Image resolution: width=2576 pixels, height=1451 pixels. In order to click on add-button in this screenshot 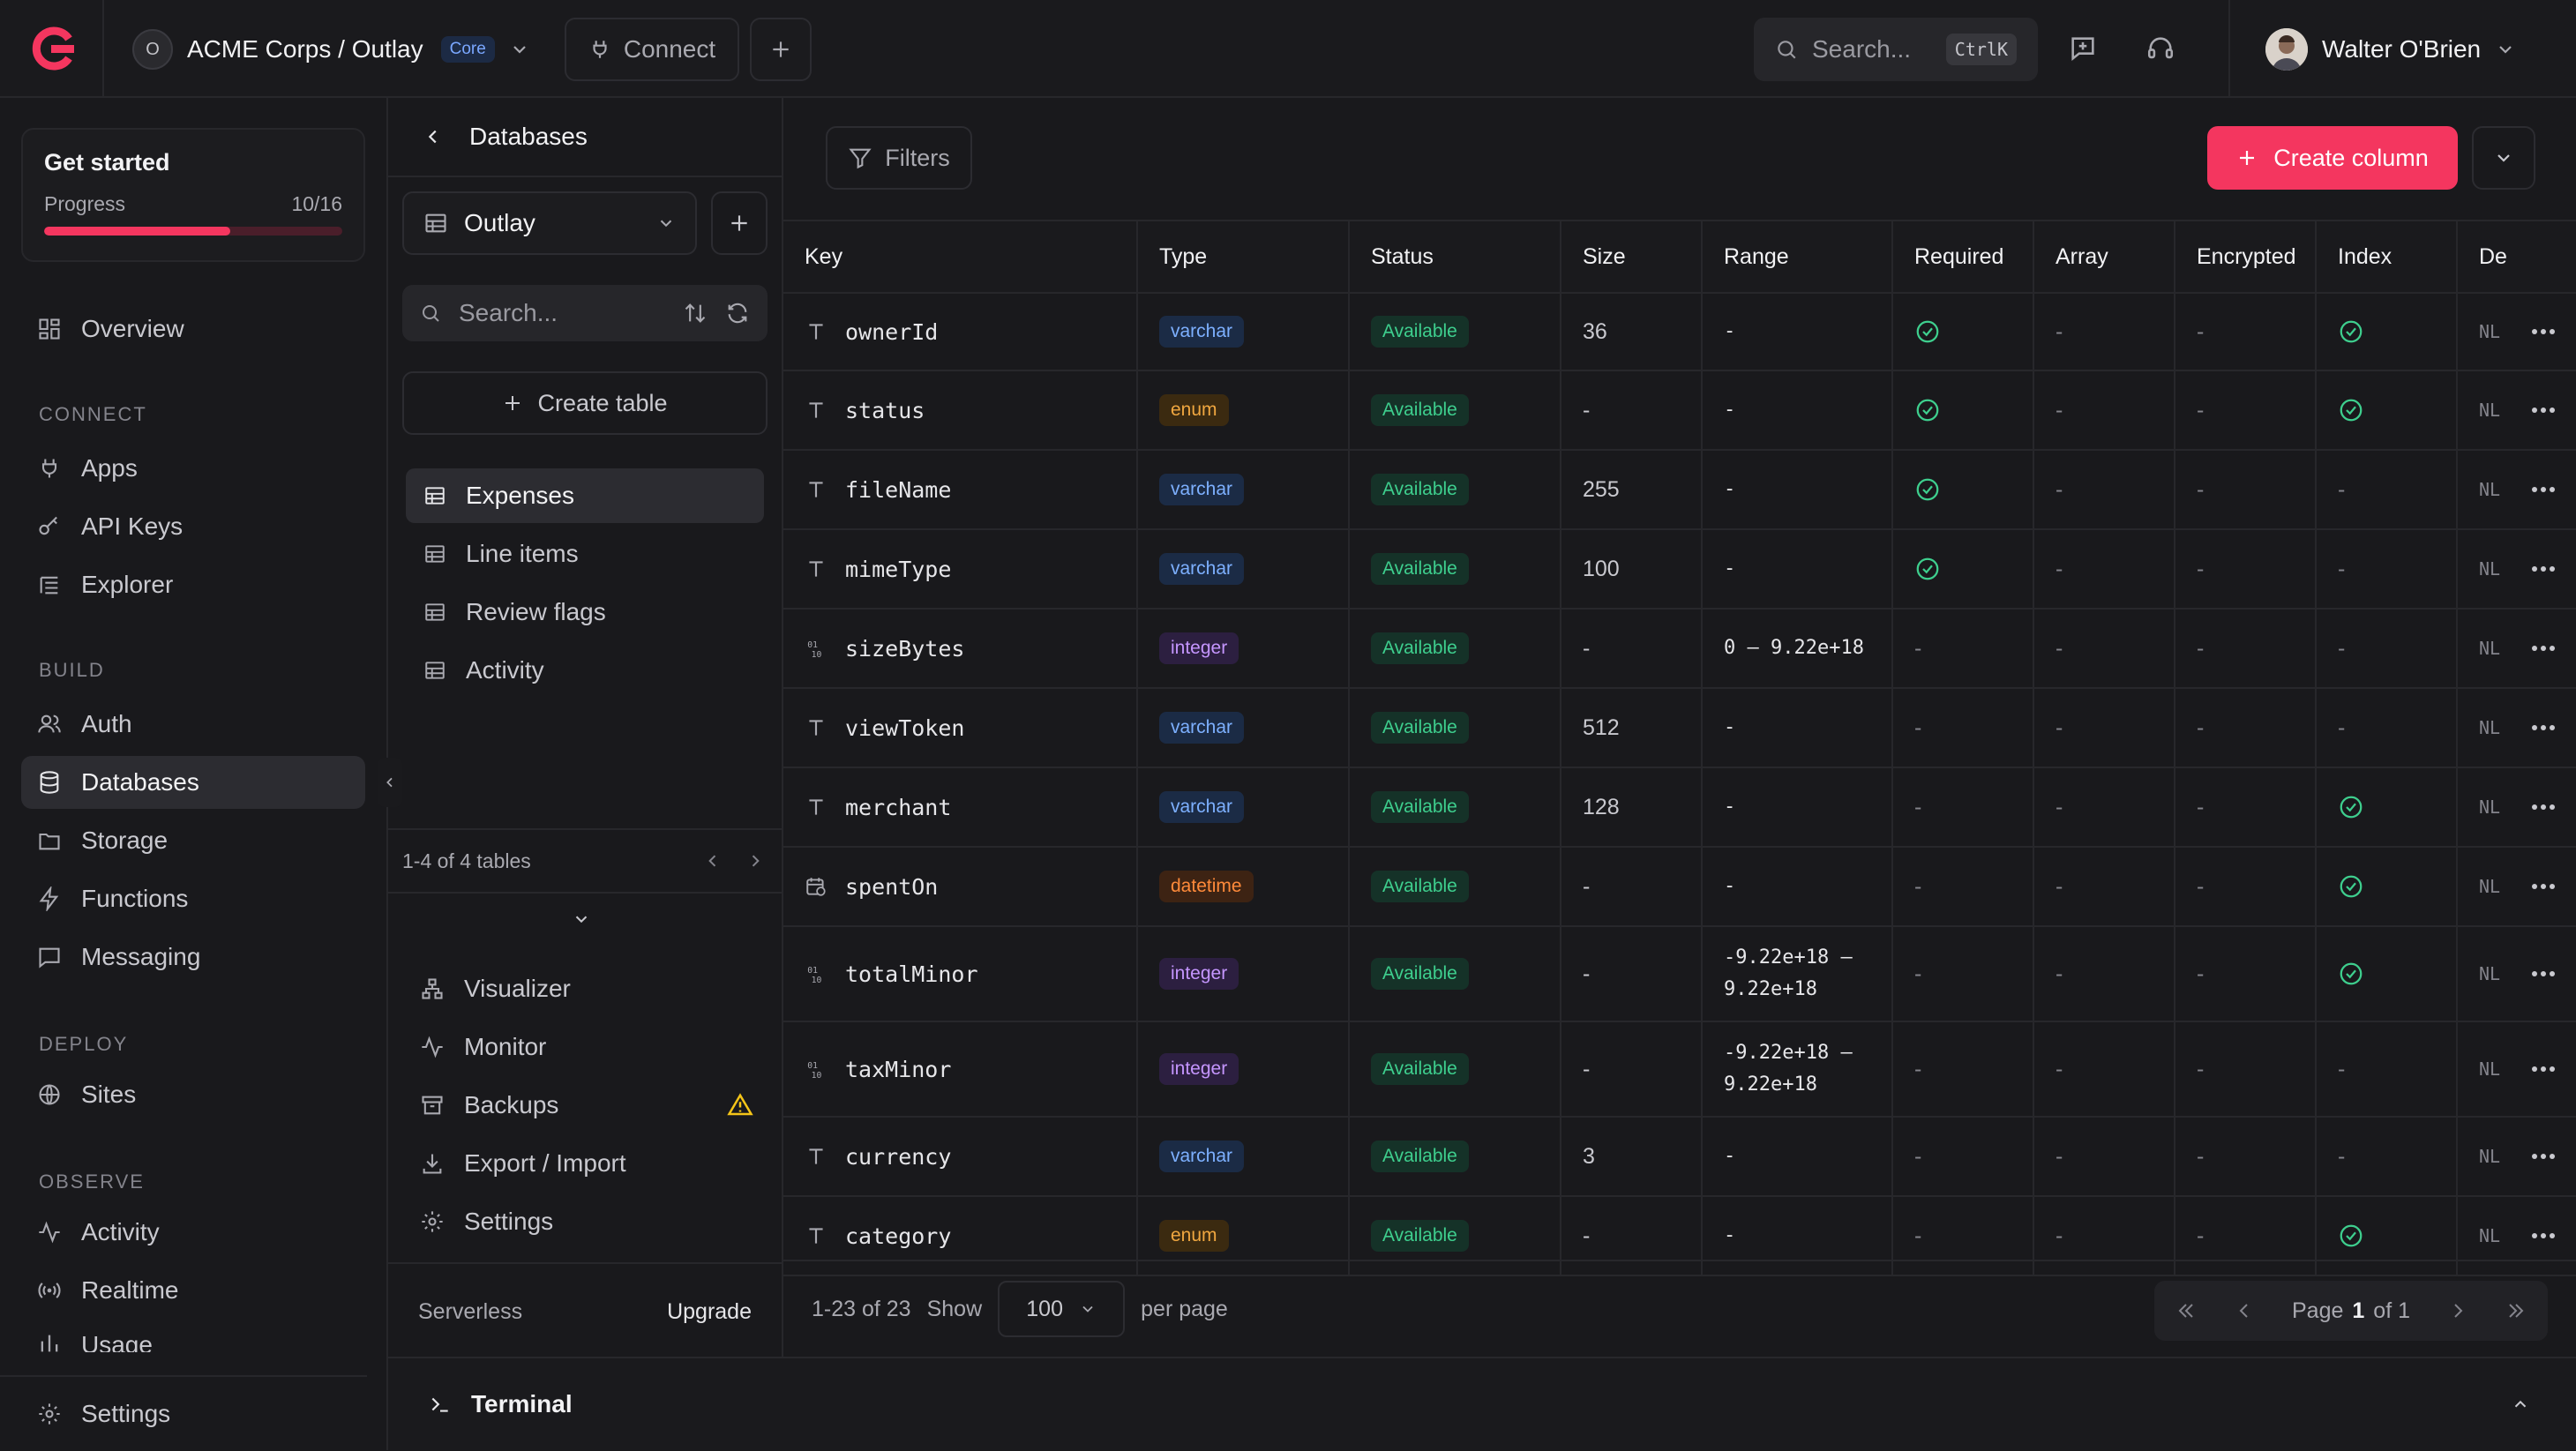, I will do `click(781, 49)`.